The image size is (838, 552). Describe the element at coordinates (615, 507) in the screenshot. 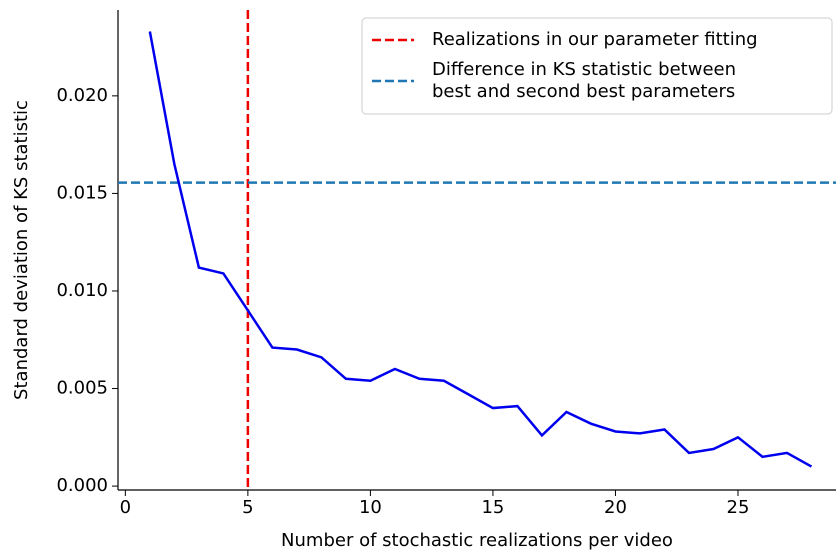

I see `x-tick-label: 20` at that location.